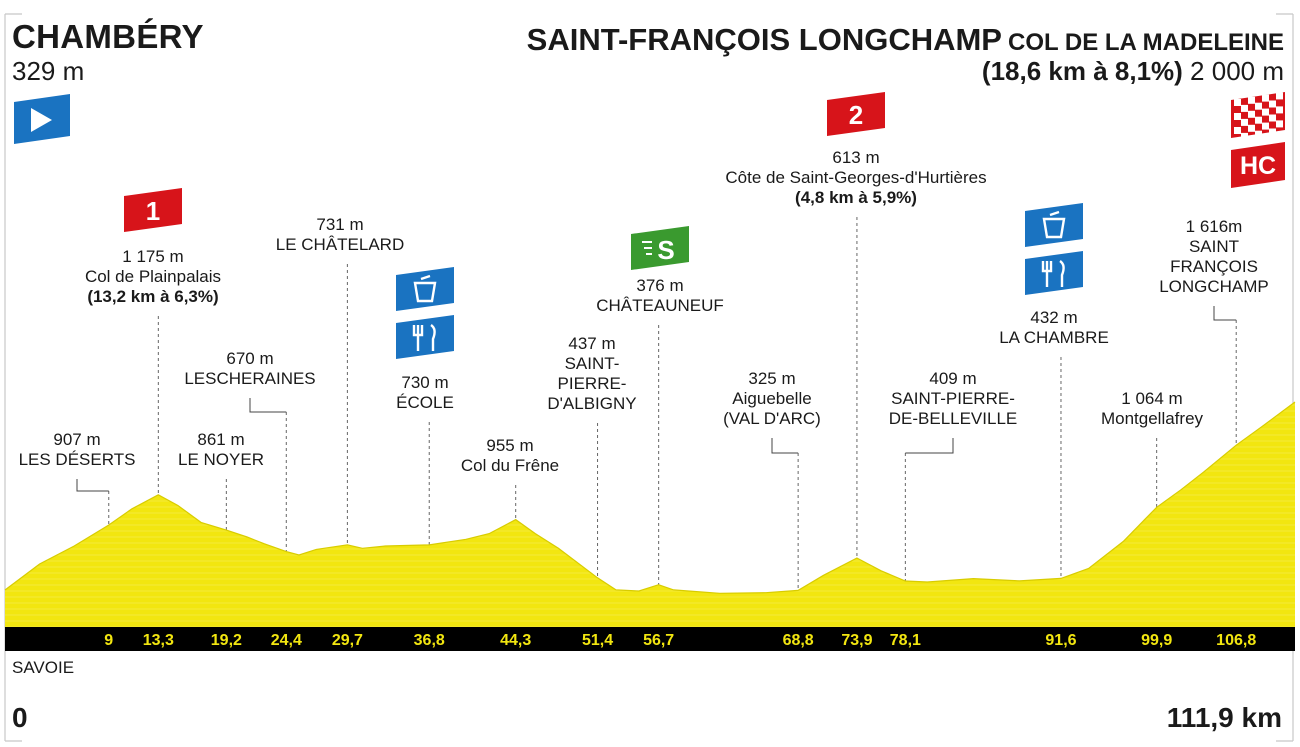 The height and width of the screenshot is (747, 1300). What do you see at coordinates (856, 640) in the screenshot?
I see `km-tick-label: 73,9` at bounding box center [856, 640].